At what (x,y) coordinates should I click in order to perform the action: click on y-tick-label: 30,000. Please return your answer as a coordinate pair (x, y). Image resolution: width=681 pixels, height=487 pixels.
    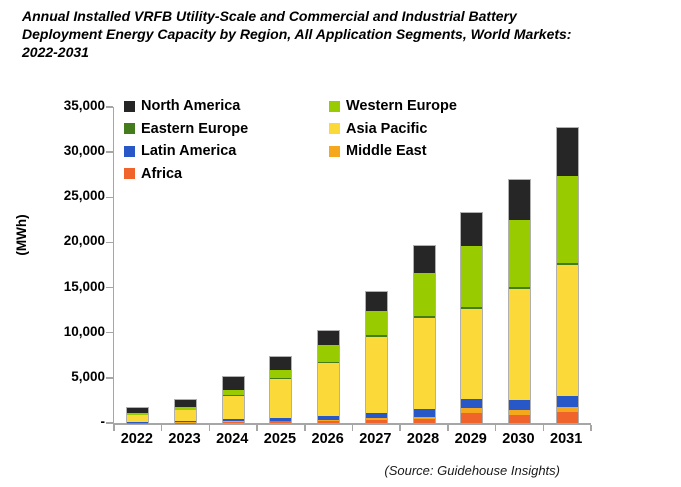
    Looking at the image, I should click on (84, 151).